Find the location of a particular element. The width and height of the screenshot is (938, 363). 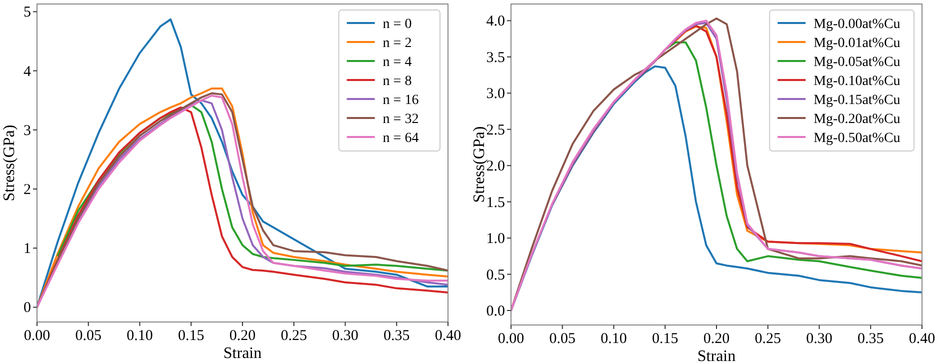

legend-label: n = 4 is located at coordinates (397, 62).